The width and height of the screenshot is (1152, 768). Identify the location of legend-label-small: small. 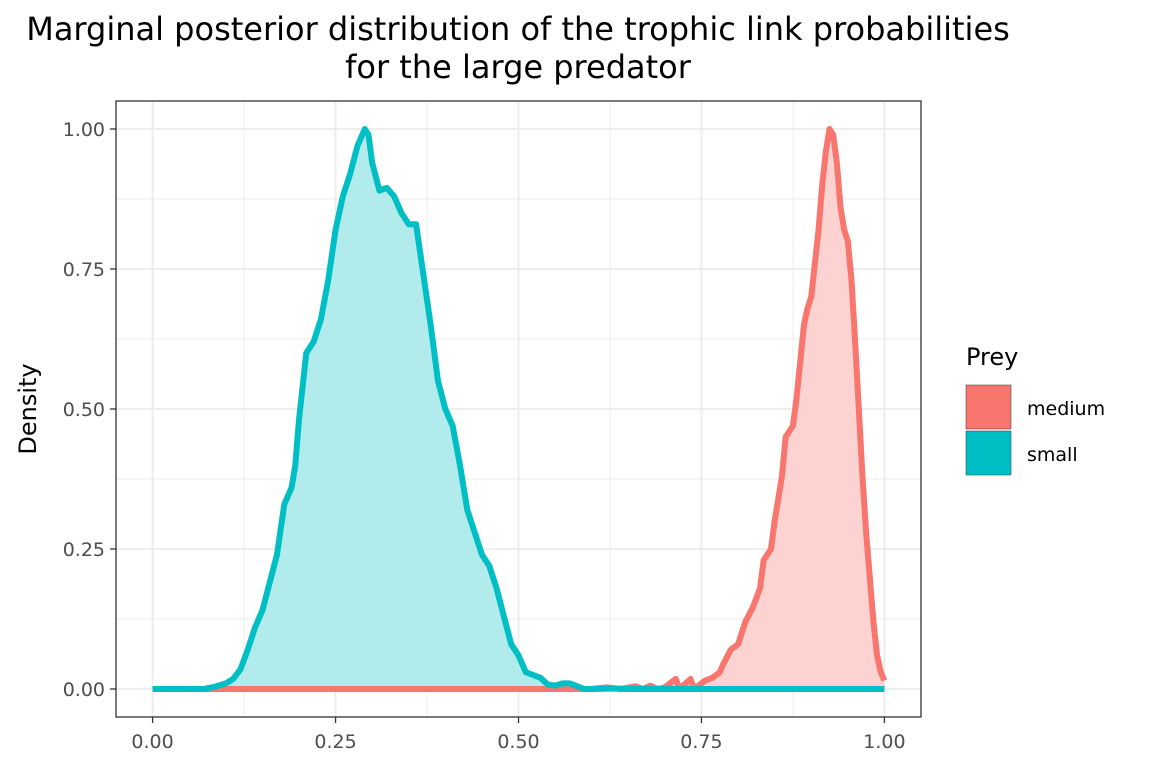
(1052, 455).